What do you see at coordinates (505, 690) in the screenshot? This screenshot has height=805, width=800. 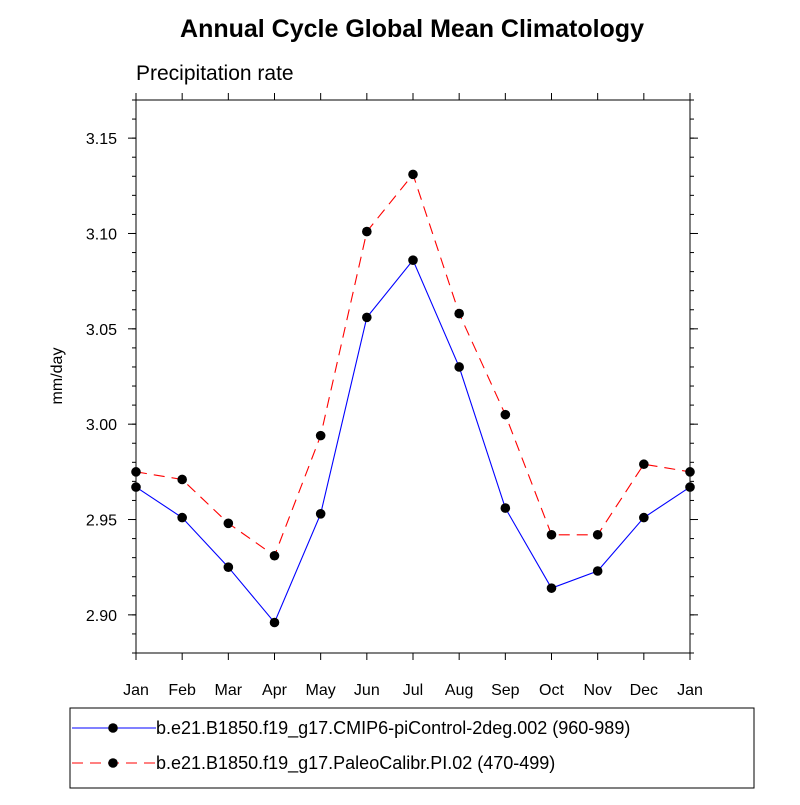 I see `x-tick-label: Sep` at bounding box center [505, 690].